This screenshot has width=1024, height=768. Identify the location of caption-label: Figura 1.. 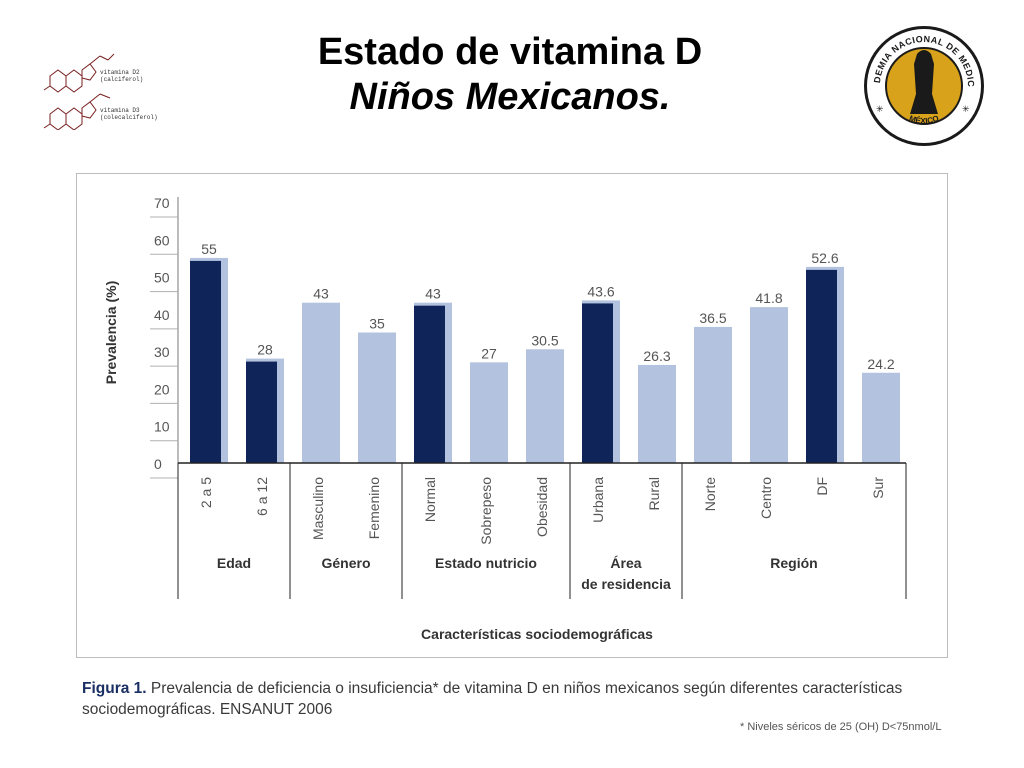
(114, 688).